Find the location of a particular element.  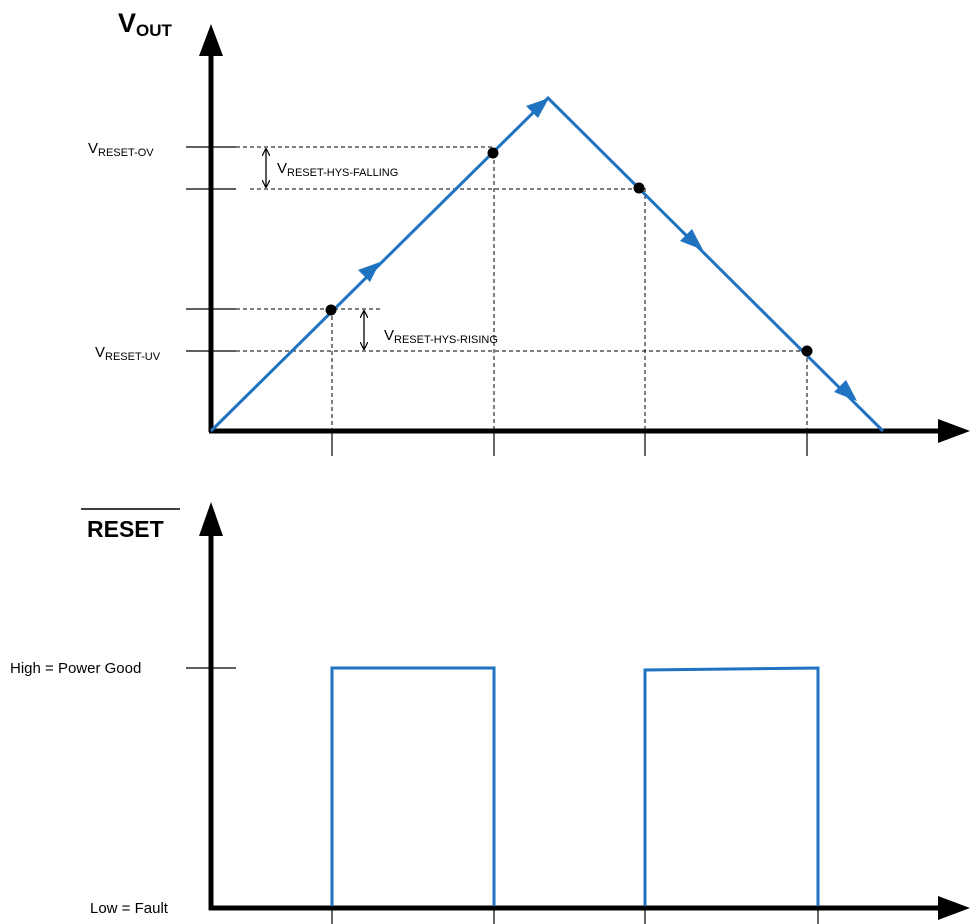

vout-x-axis-arrow is located at coordinates (954, 431).